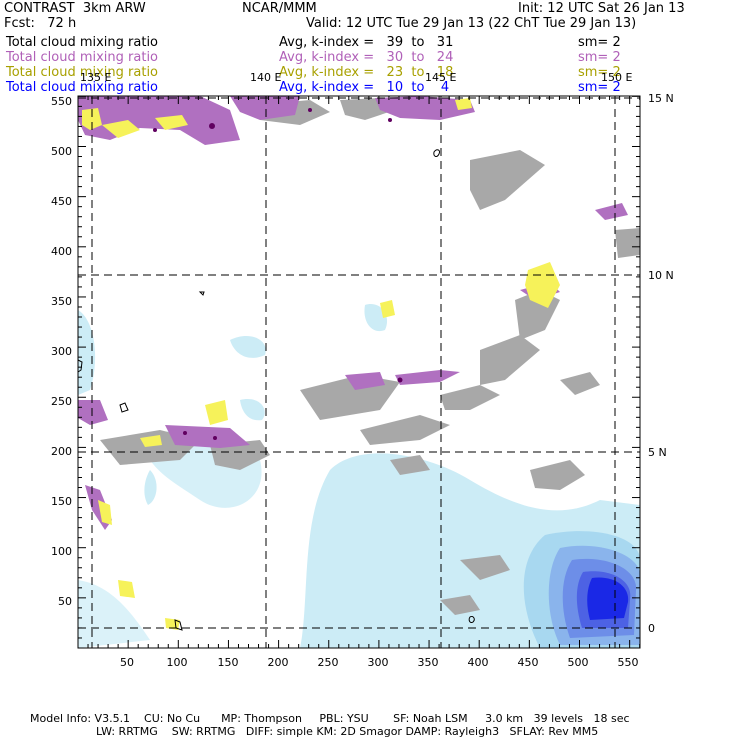 The height and width of the screenshot is (740, 740). I want to click on field-1-sm: sm= 2, so click(599, 42).